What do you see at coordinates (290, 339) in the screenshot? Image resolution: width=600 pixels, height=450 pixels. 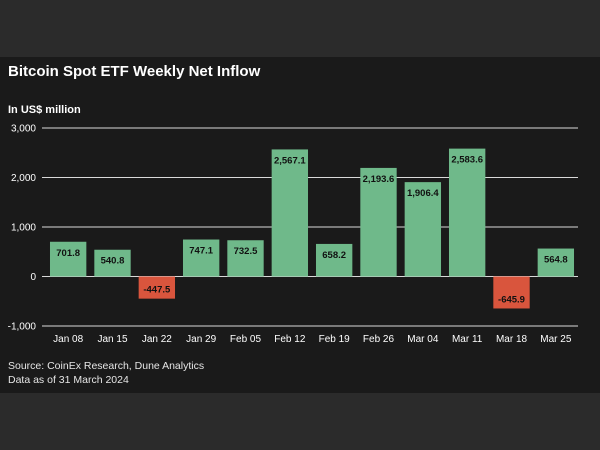 I see `x-tick-label: Feb 12` at bounding box center [290, 339].